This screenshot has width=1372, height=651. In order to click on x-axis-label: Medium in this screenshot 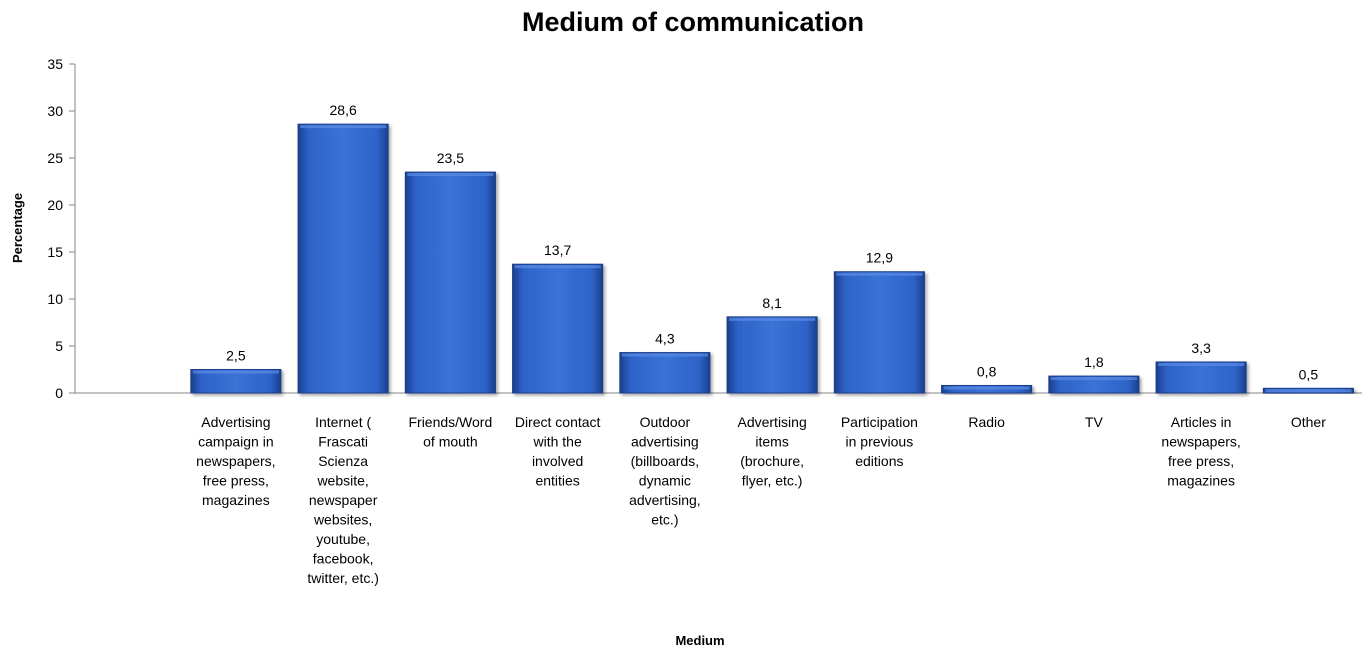, I will do `click(699, 640)`.